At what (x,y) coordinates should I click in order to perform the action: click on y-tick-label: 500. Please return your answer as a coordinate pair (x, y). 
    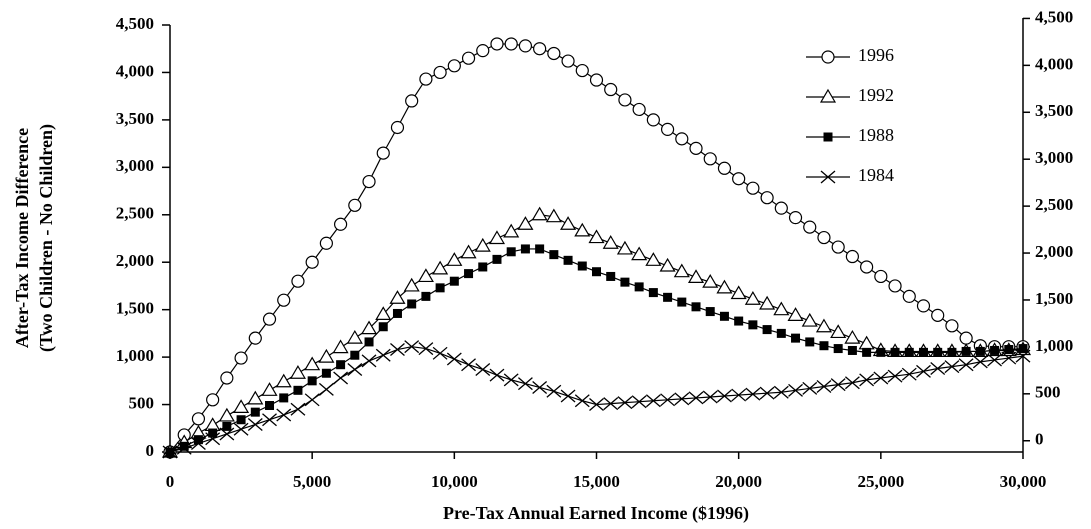
    Looking at the image, I should click on (142, 402).